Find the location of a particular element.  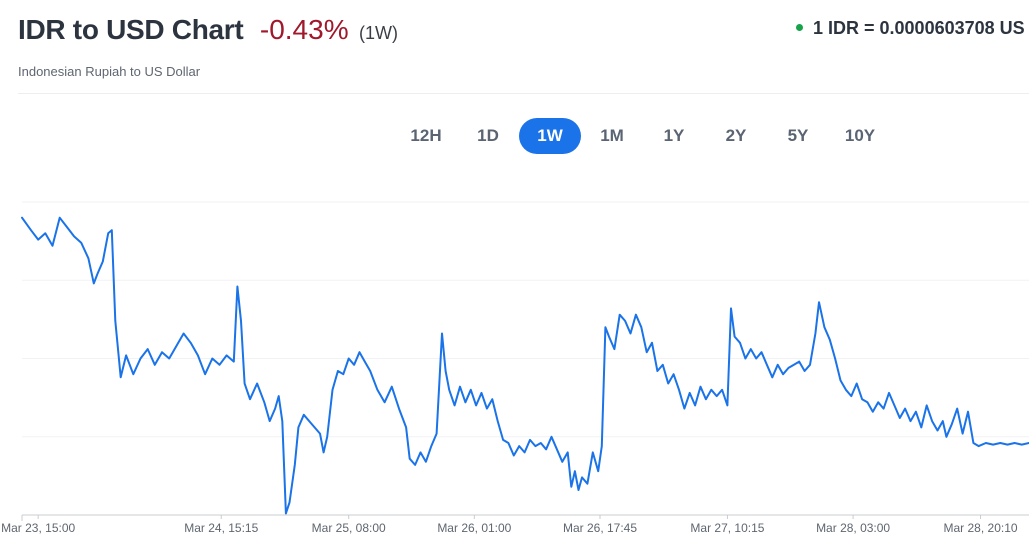

x-tick-label: Mar 28, 03:00 is located at coordinates (853, 528).